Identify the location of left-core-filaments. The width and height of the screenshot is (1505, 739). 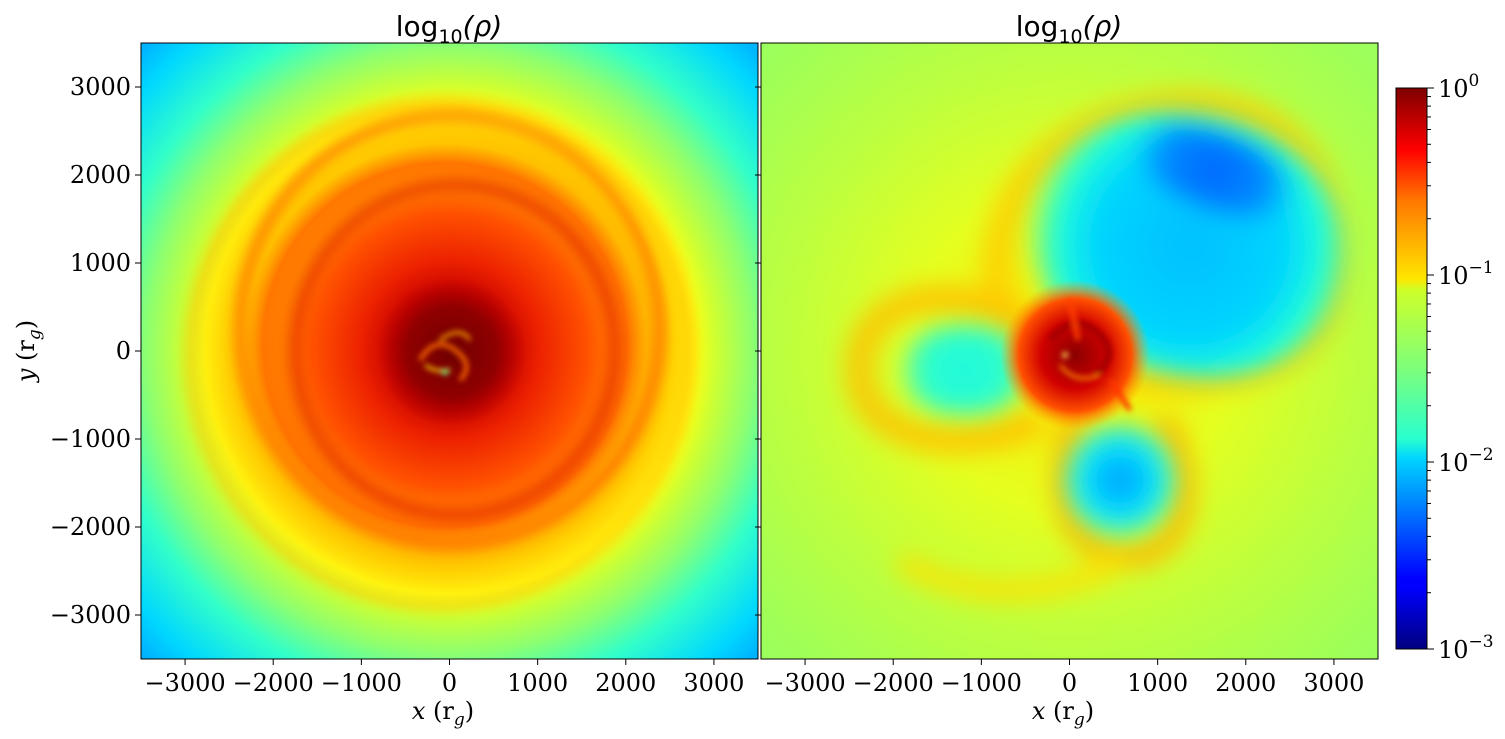
(445, 356).